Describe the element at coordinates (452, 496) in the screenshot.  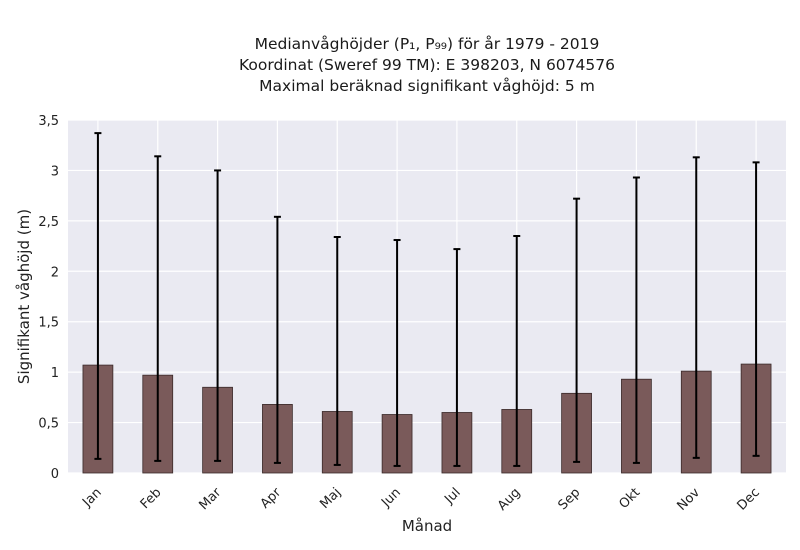
I see `x-tick-label: Jul` at that location.